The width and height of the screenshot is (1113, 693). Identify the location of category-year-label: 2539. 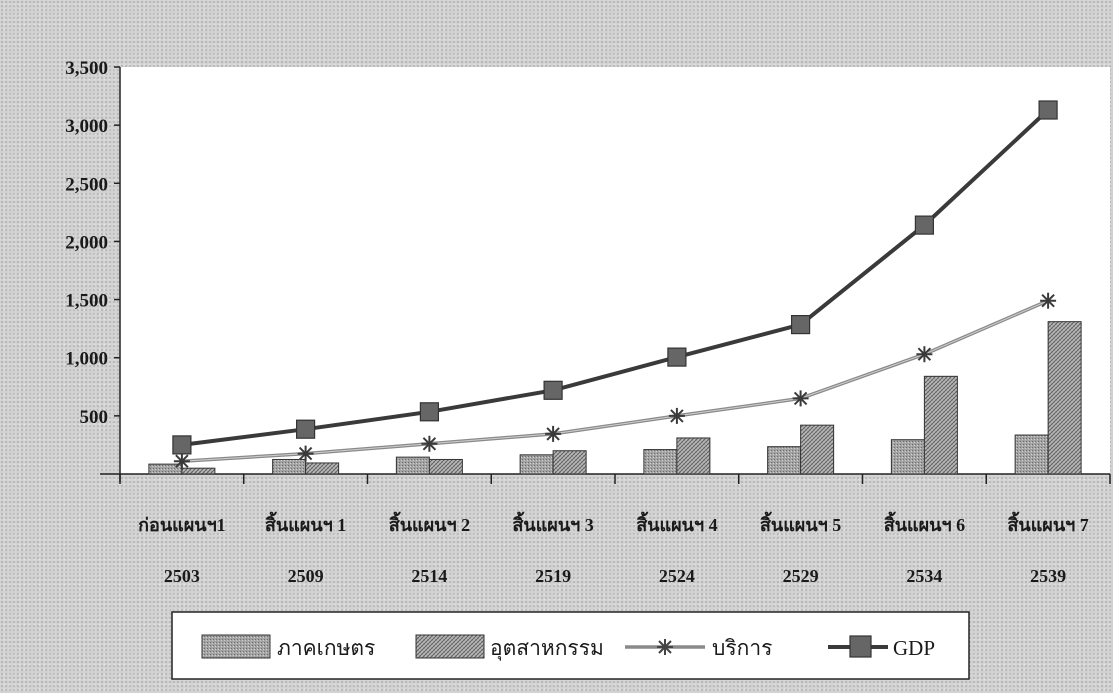
(1048, 576).